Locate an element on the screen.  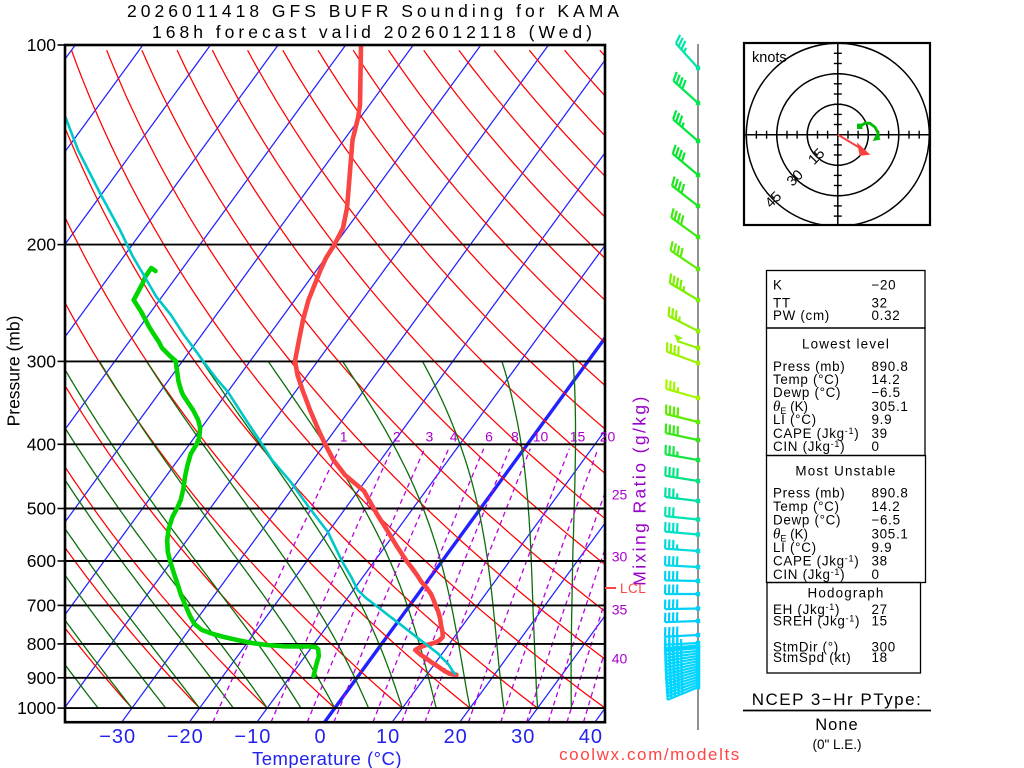
svg-text: 3 is located at coordinates (430, 437).